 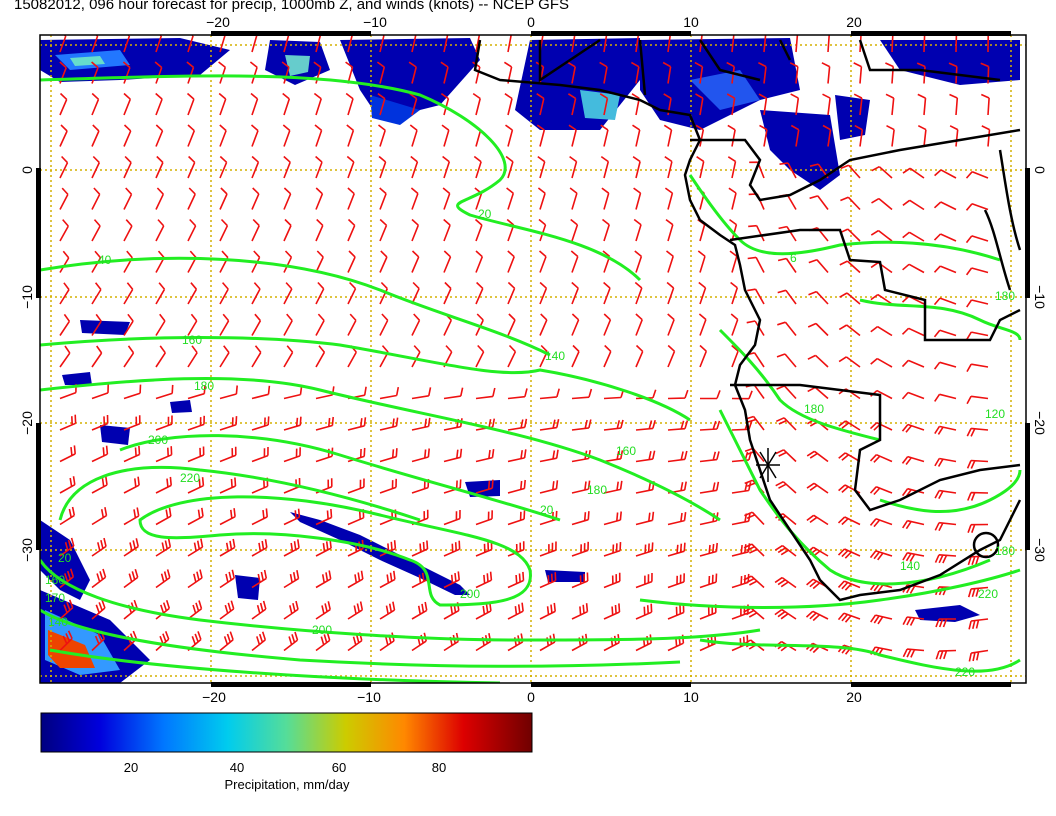 I want to click on right-axis: 0 −10 −20 −30, so click(x=1040, y=364).